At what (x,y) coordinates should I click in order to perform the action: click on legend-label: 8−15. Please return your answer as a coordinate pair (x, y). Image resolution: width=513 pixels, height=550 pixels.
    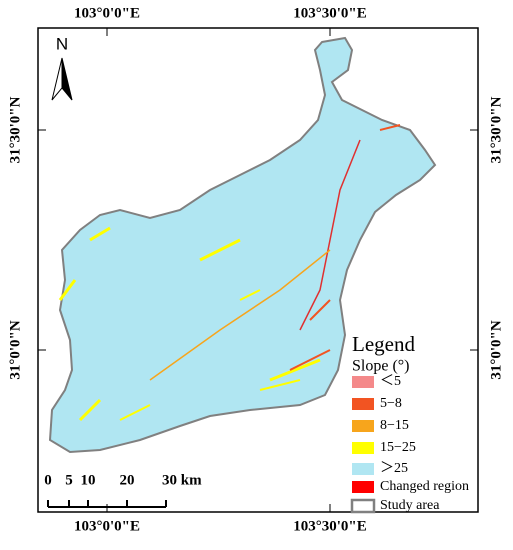
    Looking at the image, I should click on (394, 425).